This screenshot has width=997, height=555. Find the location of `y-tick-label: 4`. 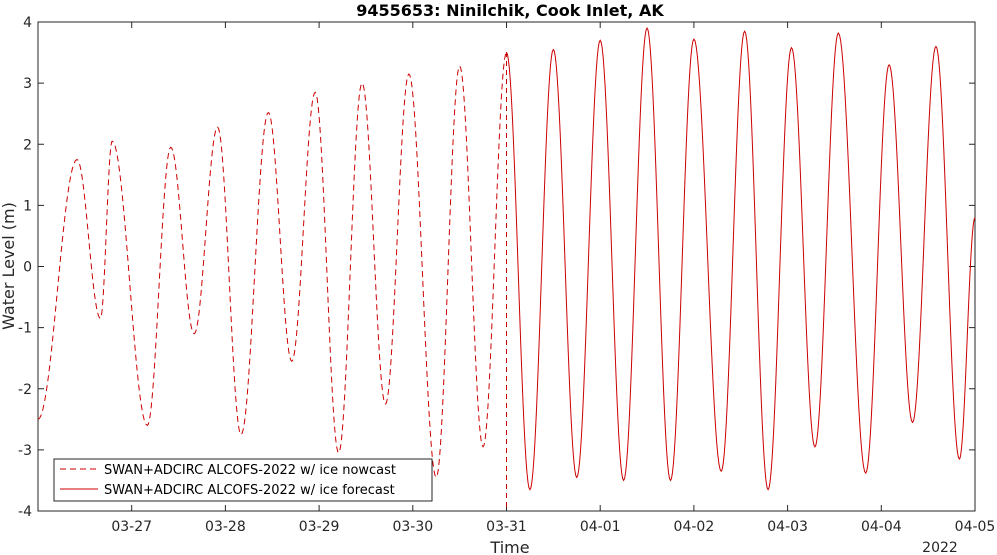

y-tick-label: 4 is located at coordinates (27, 23).